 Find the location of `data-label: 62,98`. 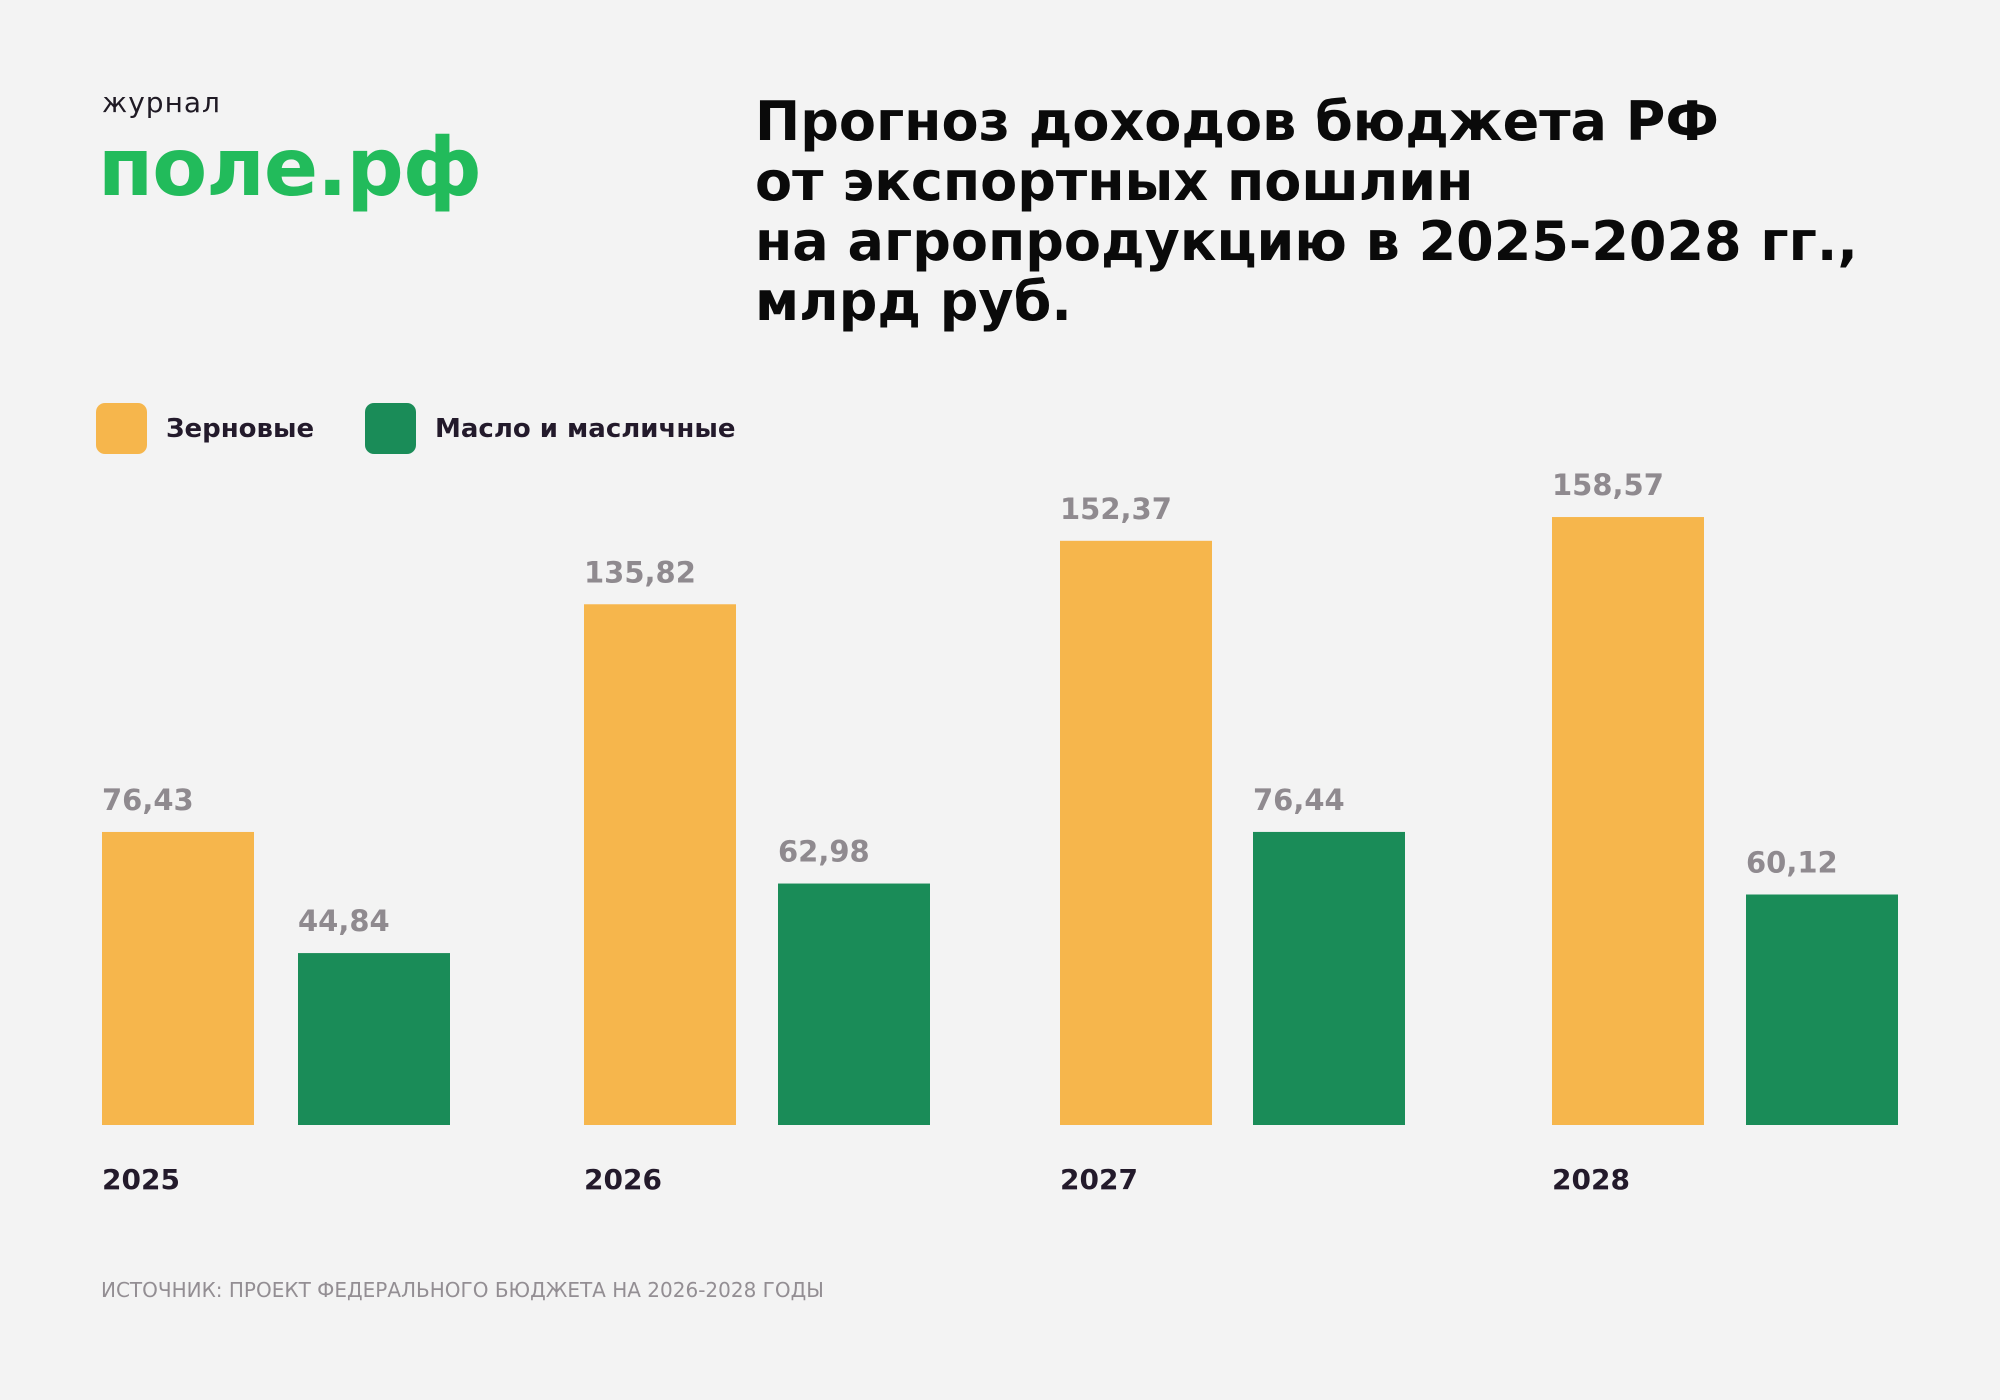

data-label: 62,98 is located at coordinates (824, 852).